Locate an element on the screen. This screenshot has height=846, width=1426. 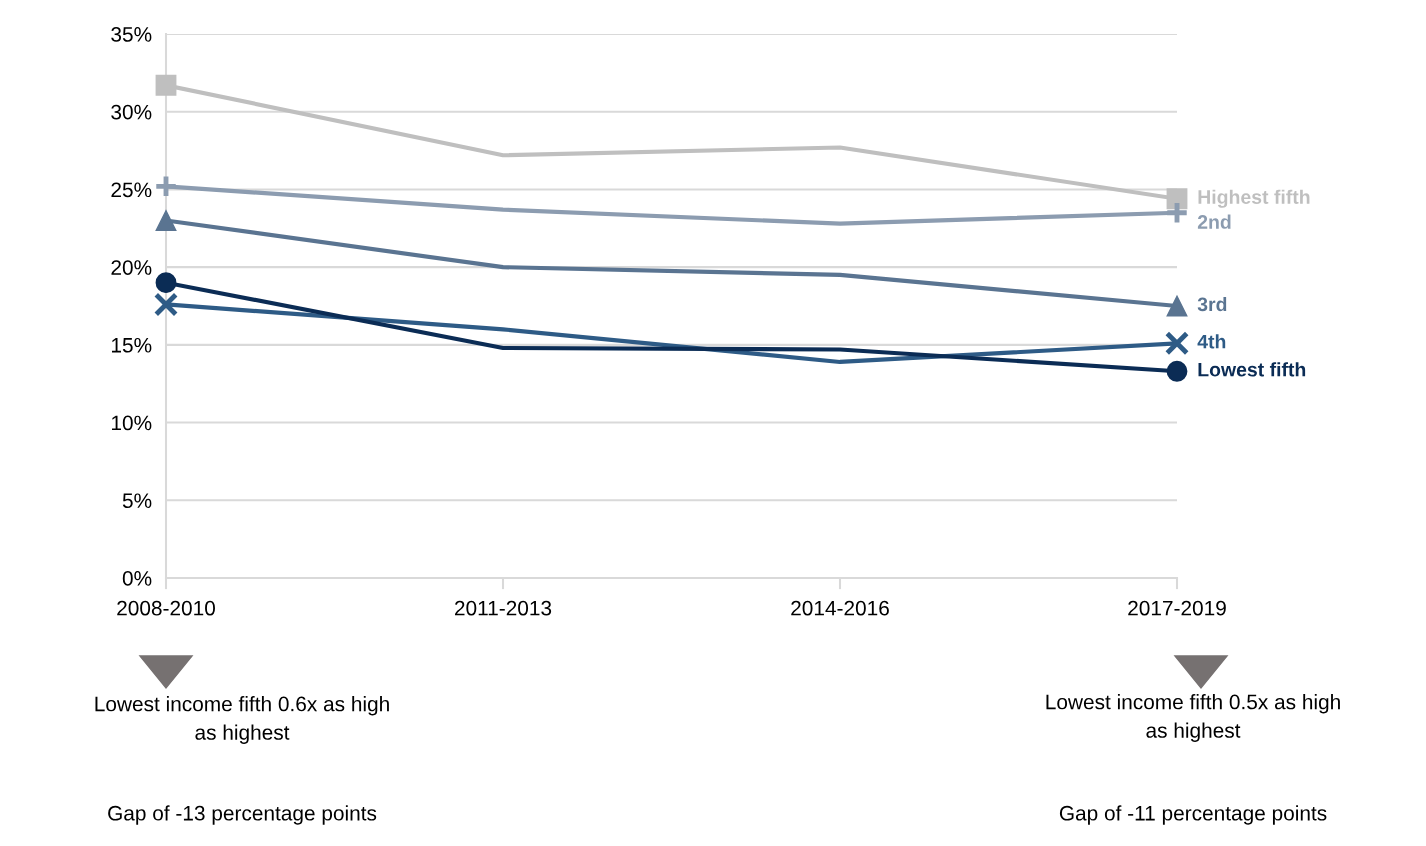
y-tick-label: 20% is located at coordinates (131, 267).